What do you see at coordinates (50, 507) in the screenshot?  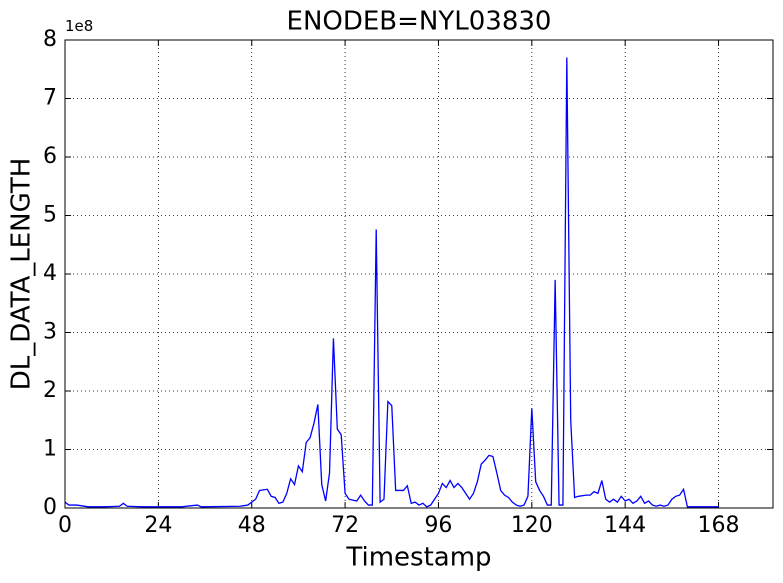 I see `y-tick-label: 0` at bounding box center [50, 507].